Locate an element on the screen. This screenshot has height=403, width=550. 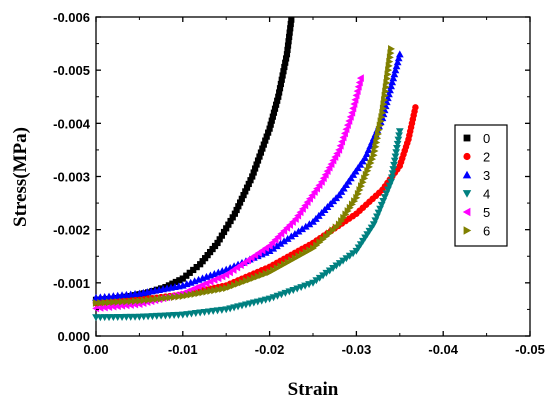
y-tick-label: -0.001 is located at coordinates (71, 283).